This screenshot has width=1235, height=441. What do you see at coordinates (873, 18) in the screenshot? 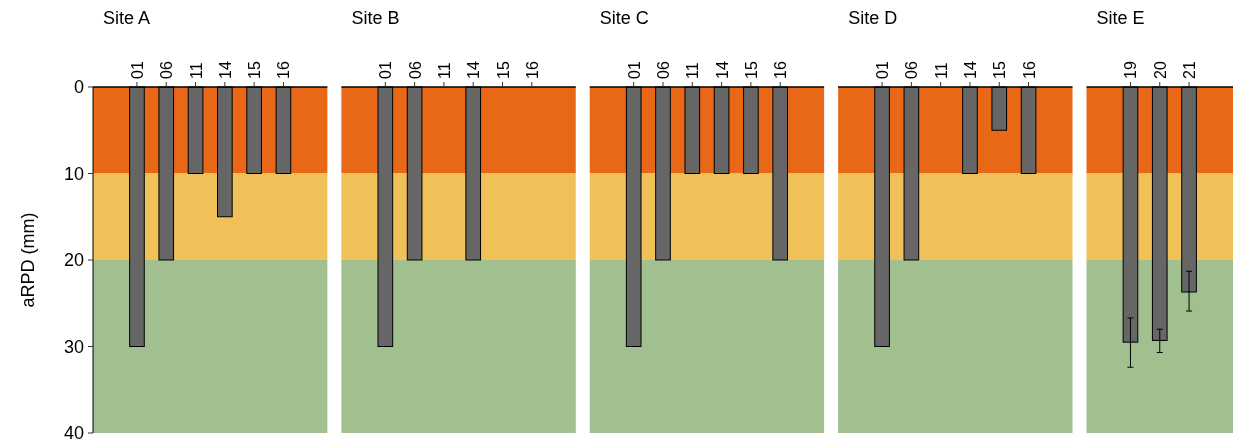
I see `chart-title: Site D` at bounding box center [873, 18].